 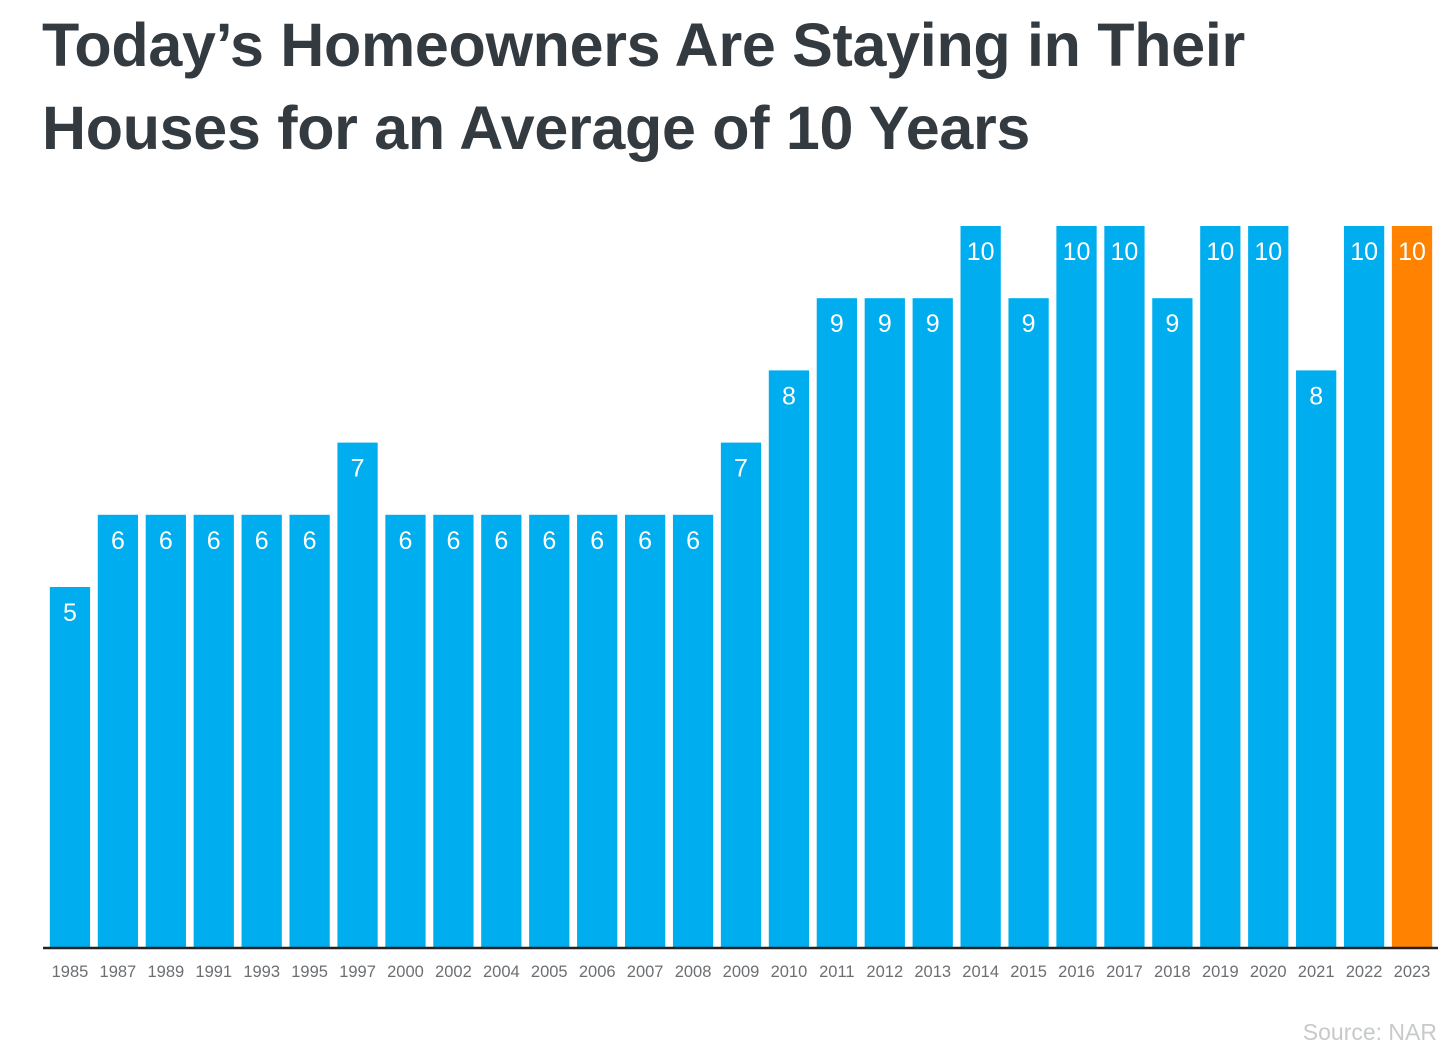 I want to click on bar-2007, so click(x=645, y=731).